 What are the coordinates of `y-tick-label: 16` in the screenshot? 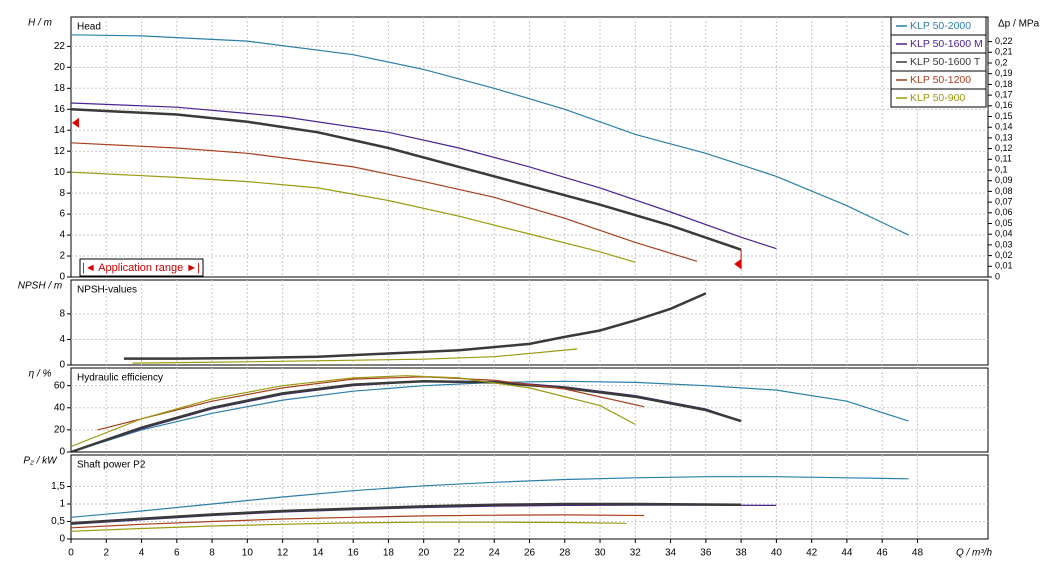 It's located at (60, 109).